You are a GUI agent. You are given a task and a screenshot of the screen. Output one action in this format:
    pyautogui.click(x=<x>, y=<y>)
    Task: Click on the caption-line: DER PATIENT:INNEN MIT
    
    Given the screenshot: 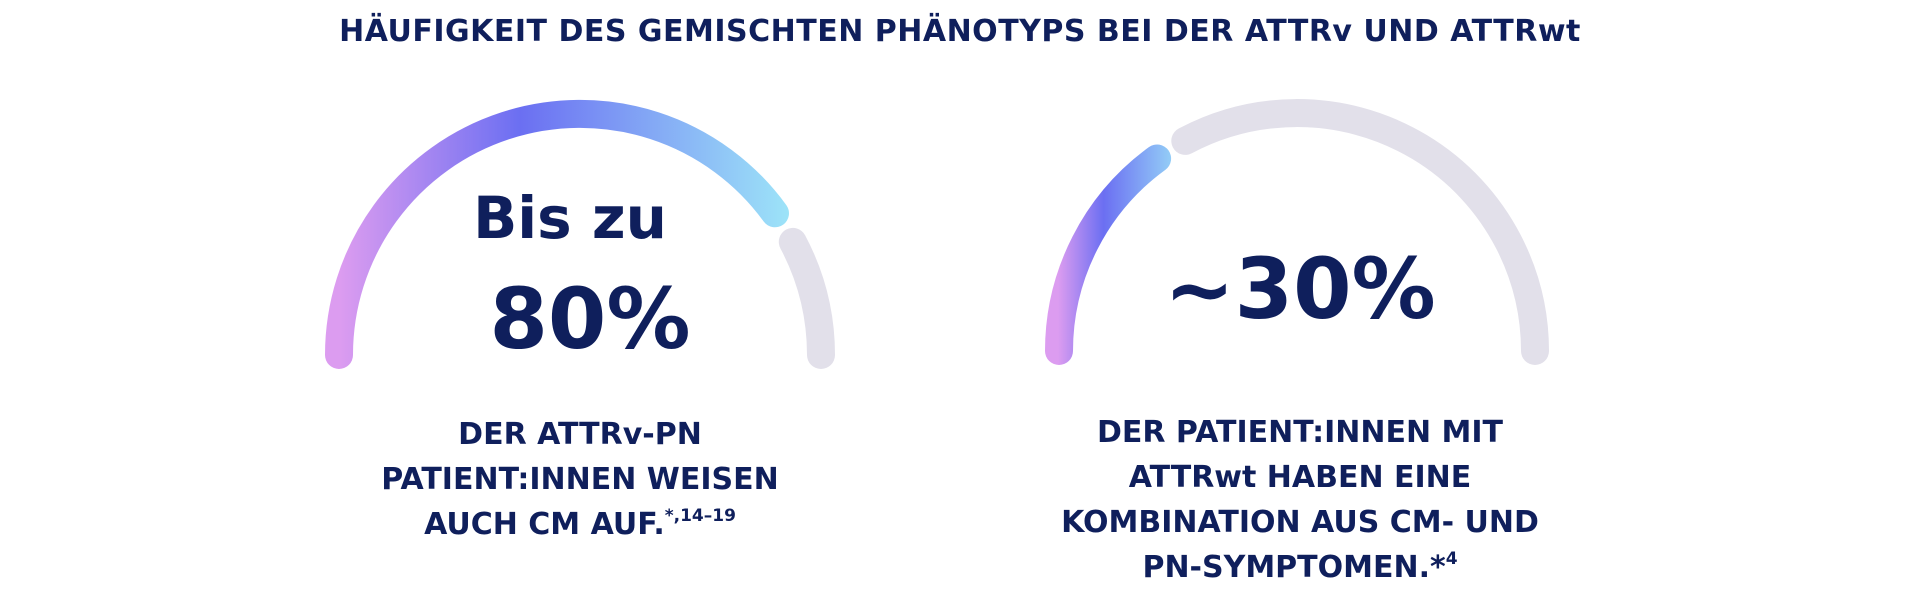 What is the action you would take?
    pyautogui.click(x=1299, y=432)
    